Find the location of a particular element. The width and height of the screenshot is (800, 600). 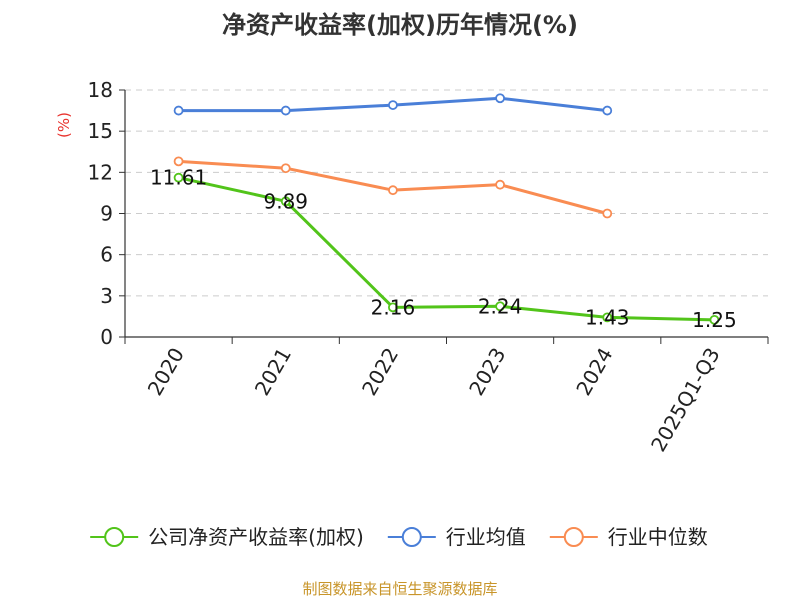

legend-item-0: 公司净资产收益率(加权) is located at coordinates (227, 537).